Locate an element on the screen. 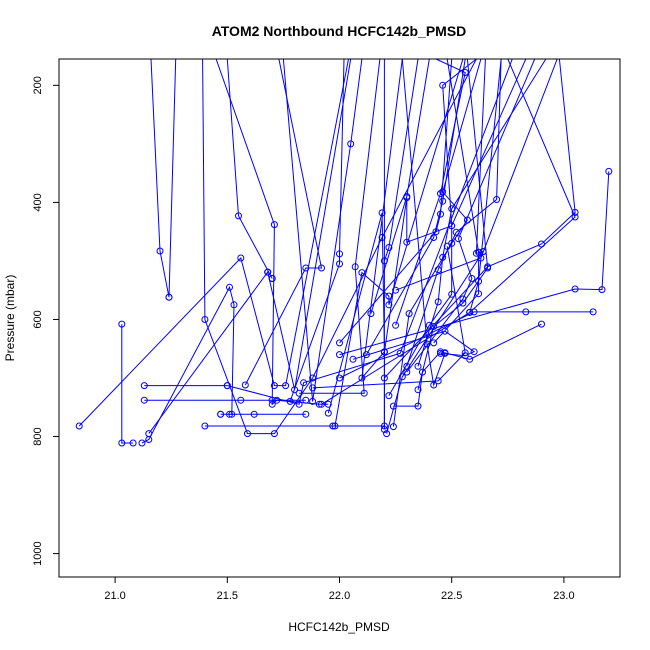  y-tick-label: 200 is located at coordinates (38, 85).